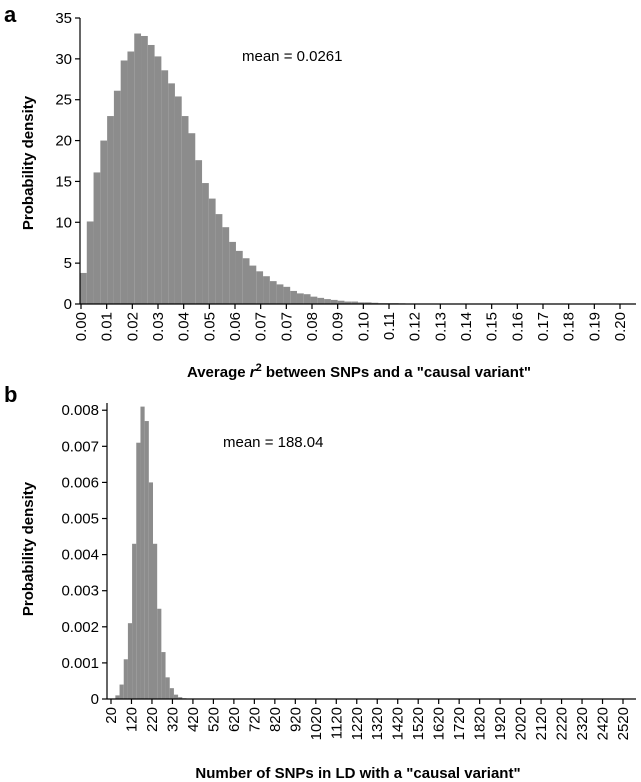 This screenshot has height=782, width=641. What do you see at coordinates (80, 591) in the screenshot?
I see `b-y-tick-label: 0.003` at bounding box center [80, 591].